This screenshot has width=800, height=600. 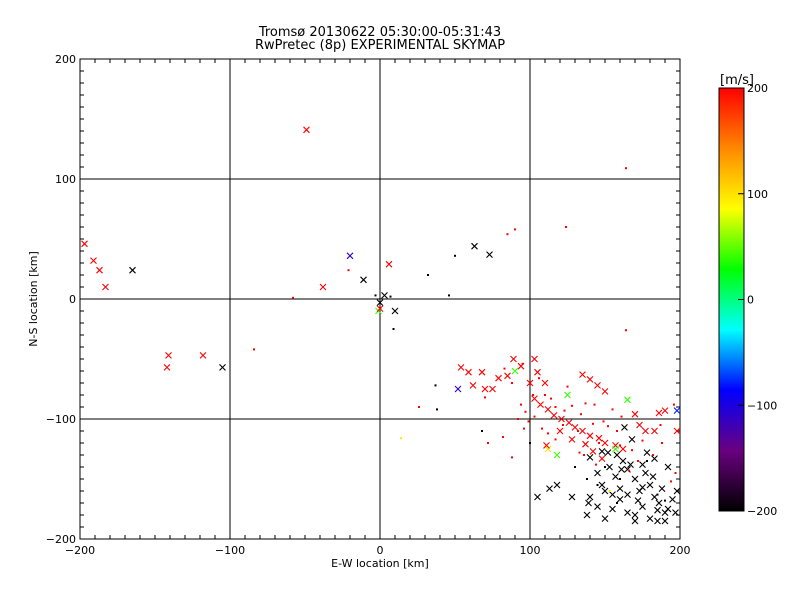 I want to click on x-tick-label: 0, so click(x=380, y=550).